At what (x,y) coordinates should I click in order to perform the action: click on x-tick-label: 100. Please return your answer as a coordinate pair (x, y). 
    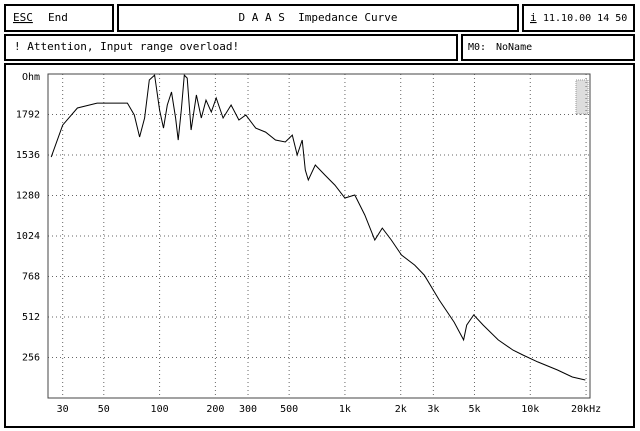
    Looking at the image, I should click on (160, 409).